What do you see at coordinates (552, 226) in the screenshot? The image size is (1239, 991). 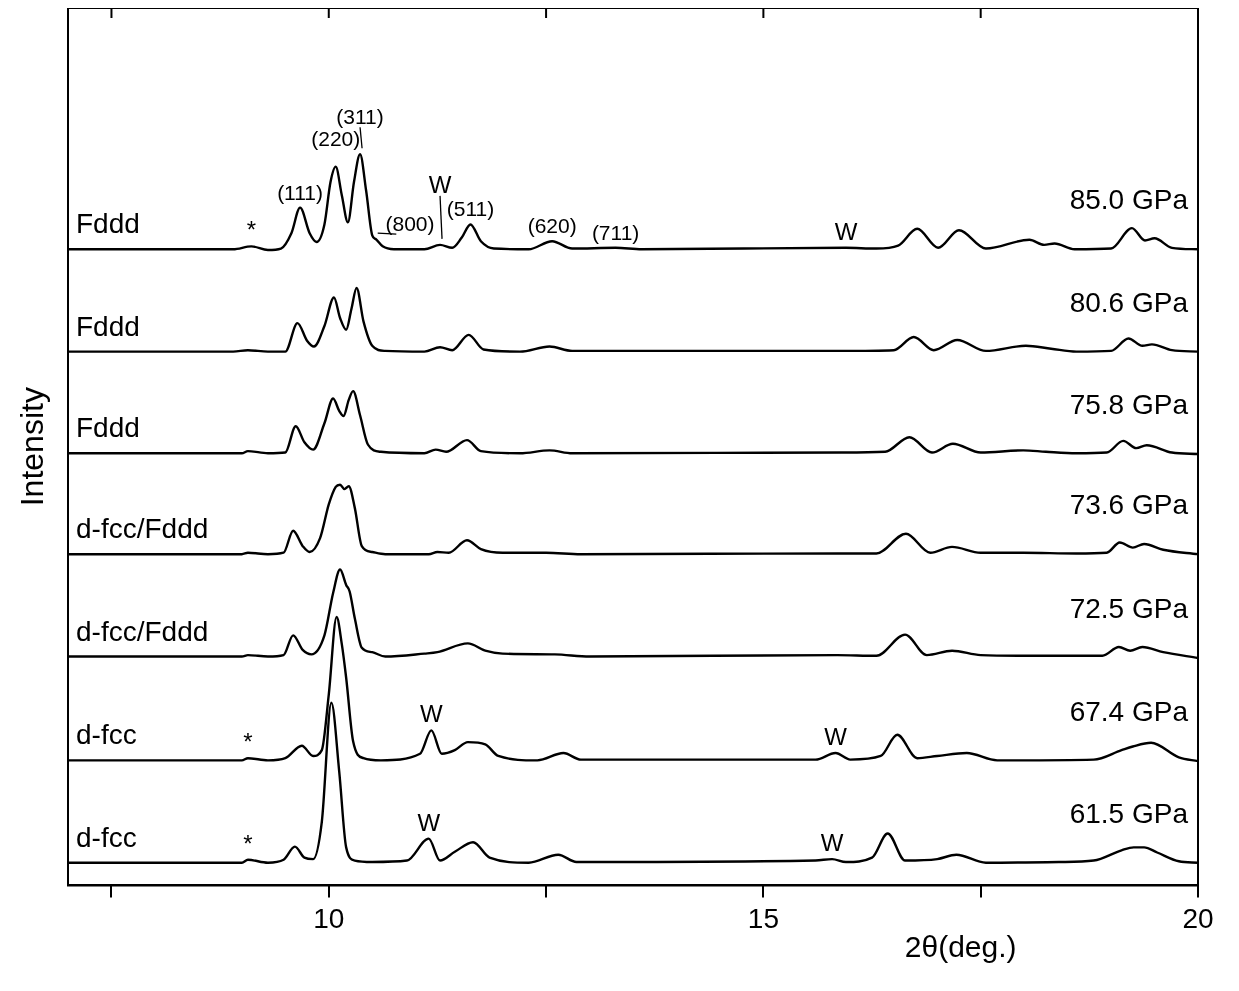 I see `annotation: (620)` at bounding box center [552, 226].